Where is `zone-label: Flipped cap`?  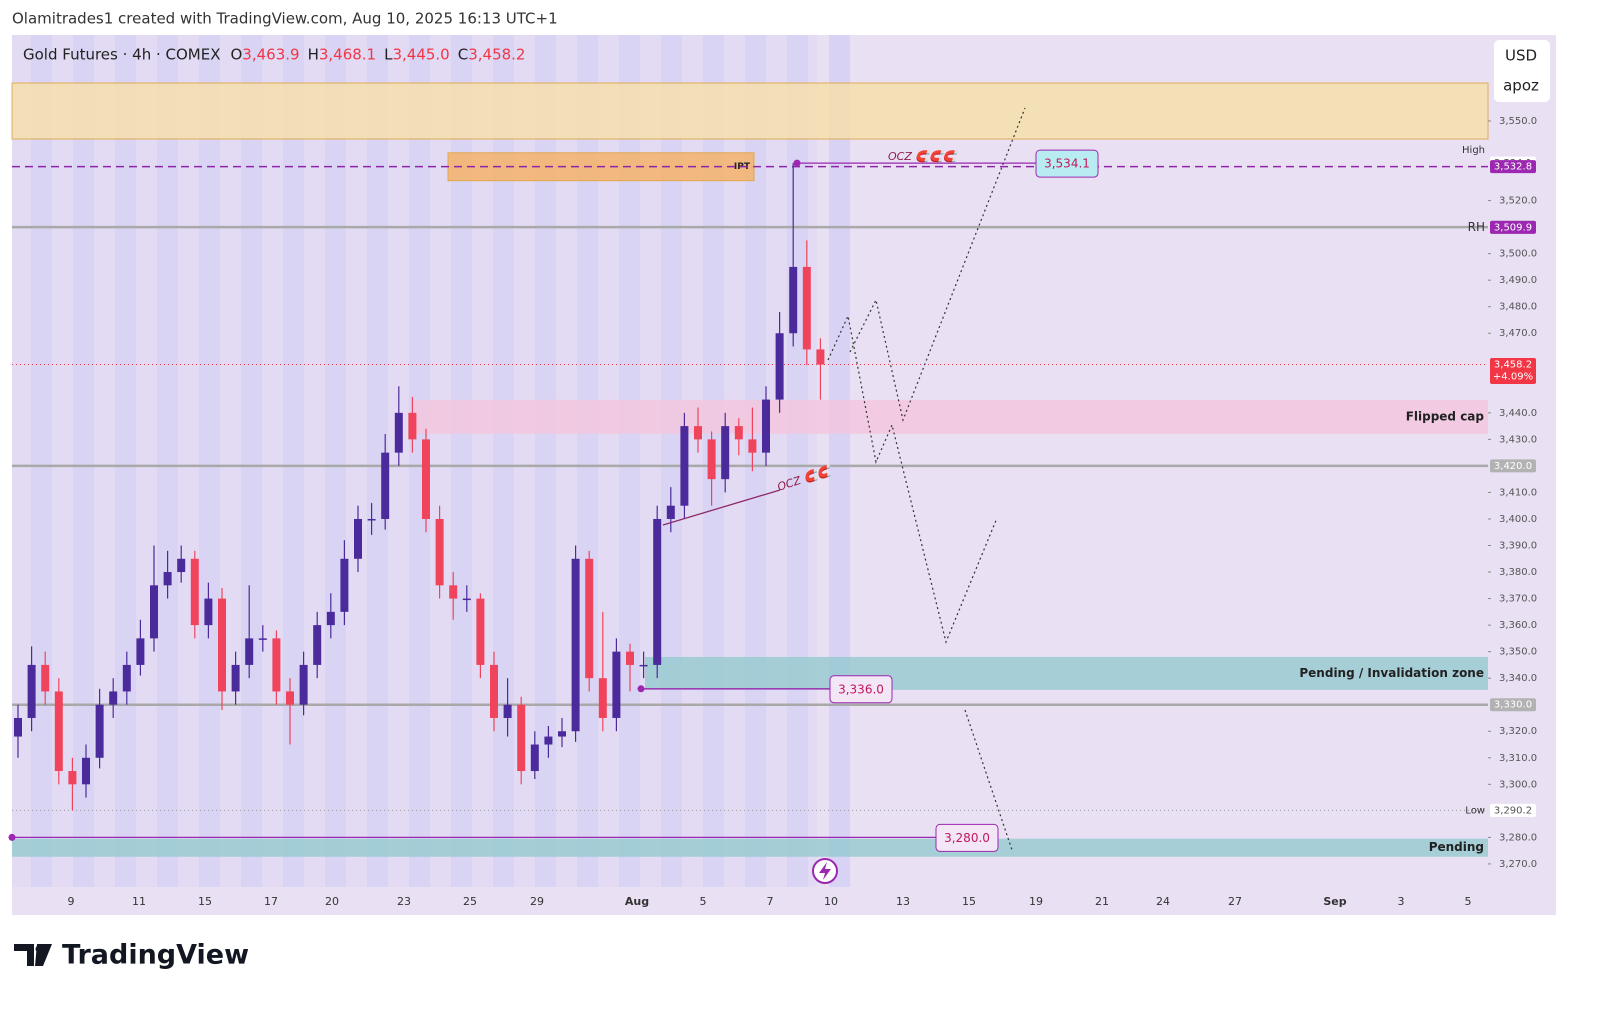 zone-label: Flipped cap is located at coordinates (1445, 416).